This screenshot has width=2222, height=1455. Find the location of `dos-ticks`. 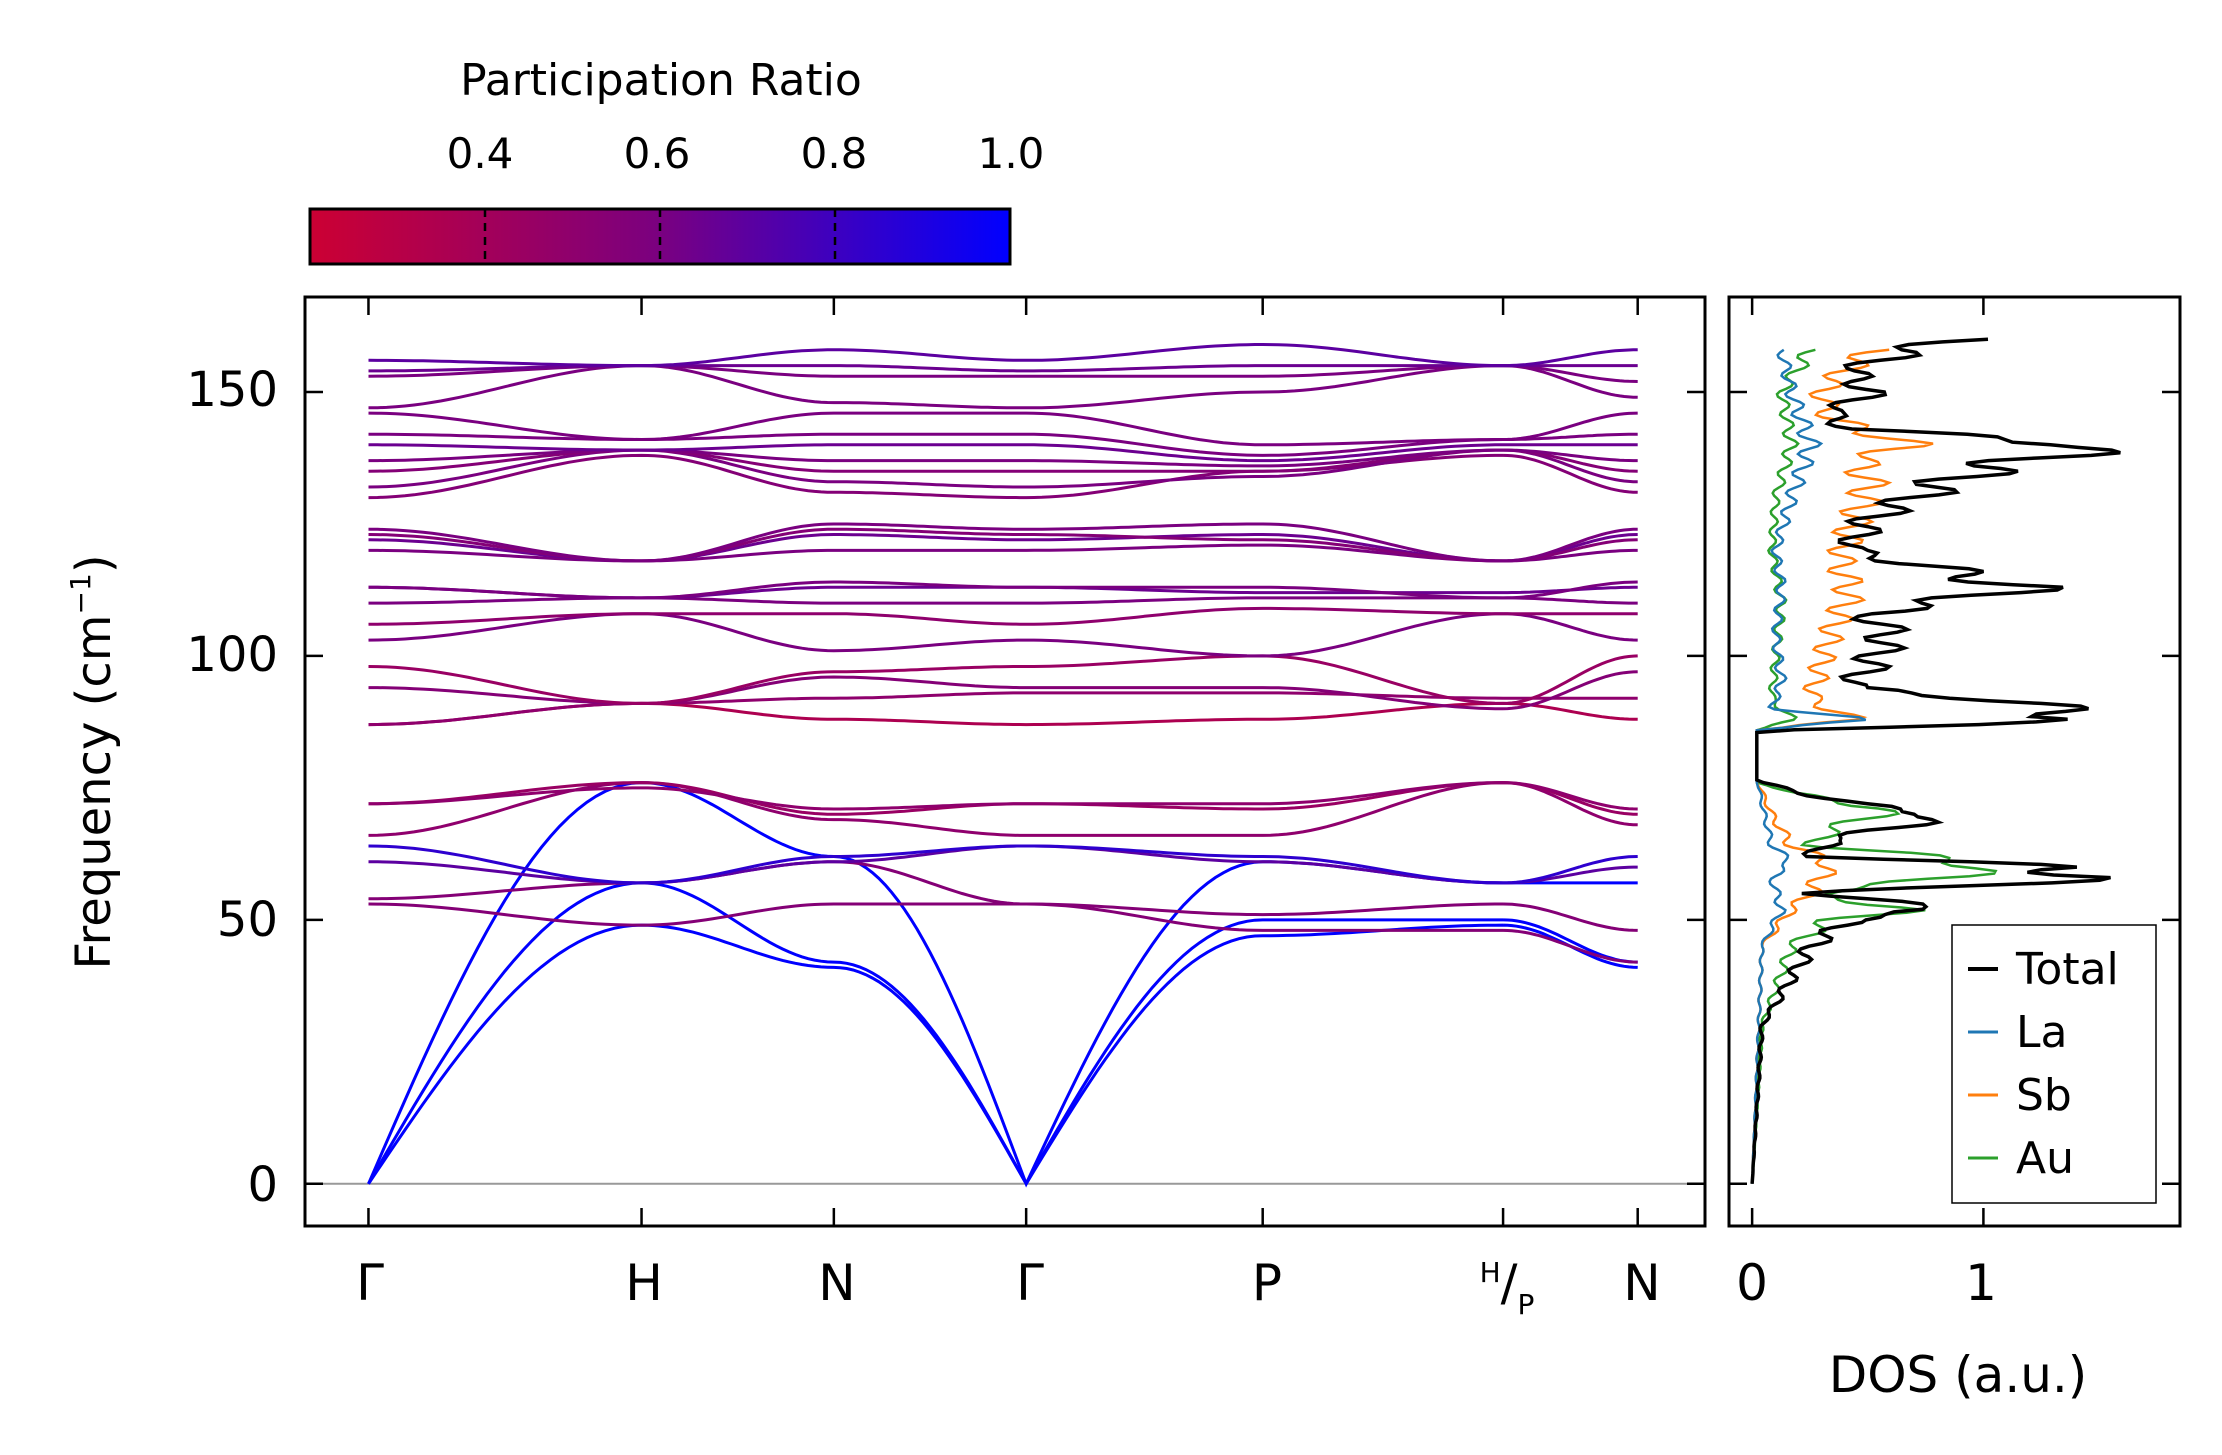

dos-ticks is located at coordinates (1954, 761).